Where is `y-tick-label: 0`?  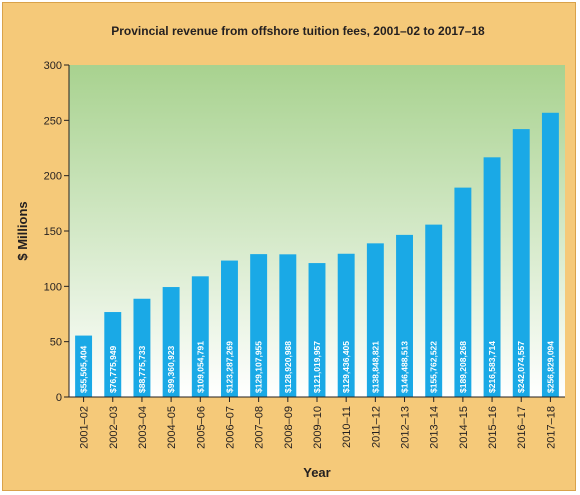 y-tick-label: 0 is located at coordinates (59, 398).